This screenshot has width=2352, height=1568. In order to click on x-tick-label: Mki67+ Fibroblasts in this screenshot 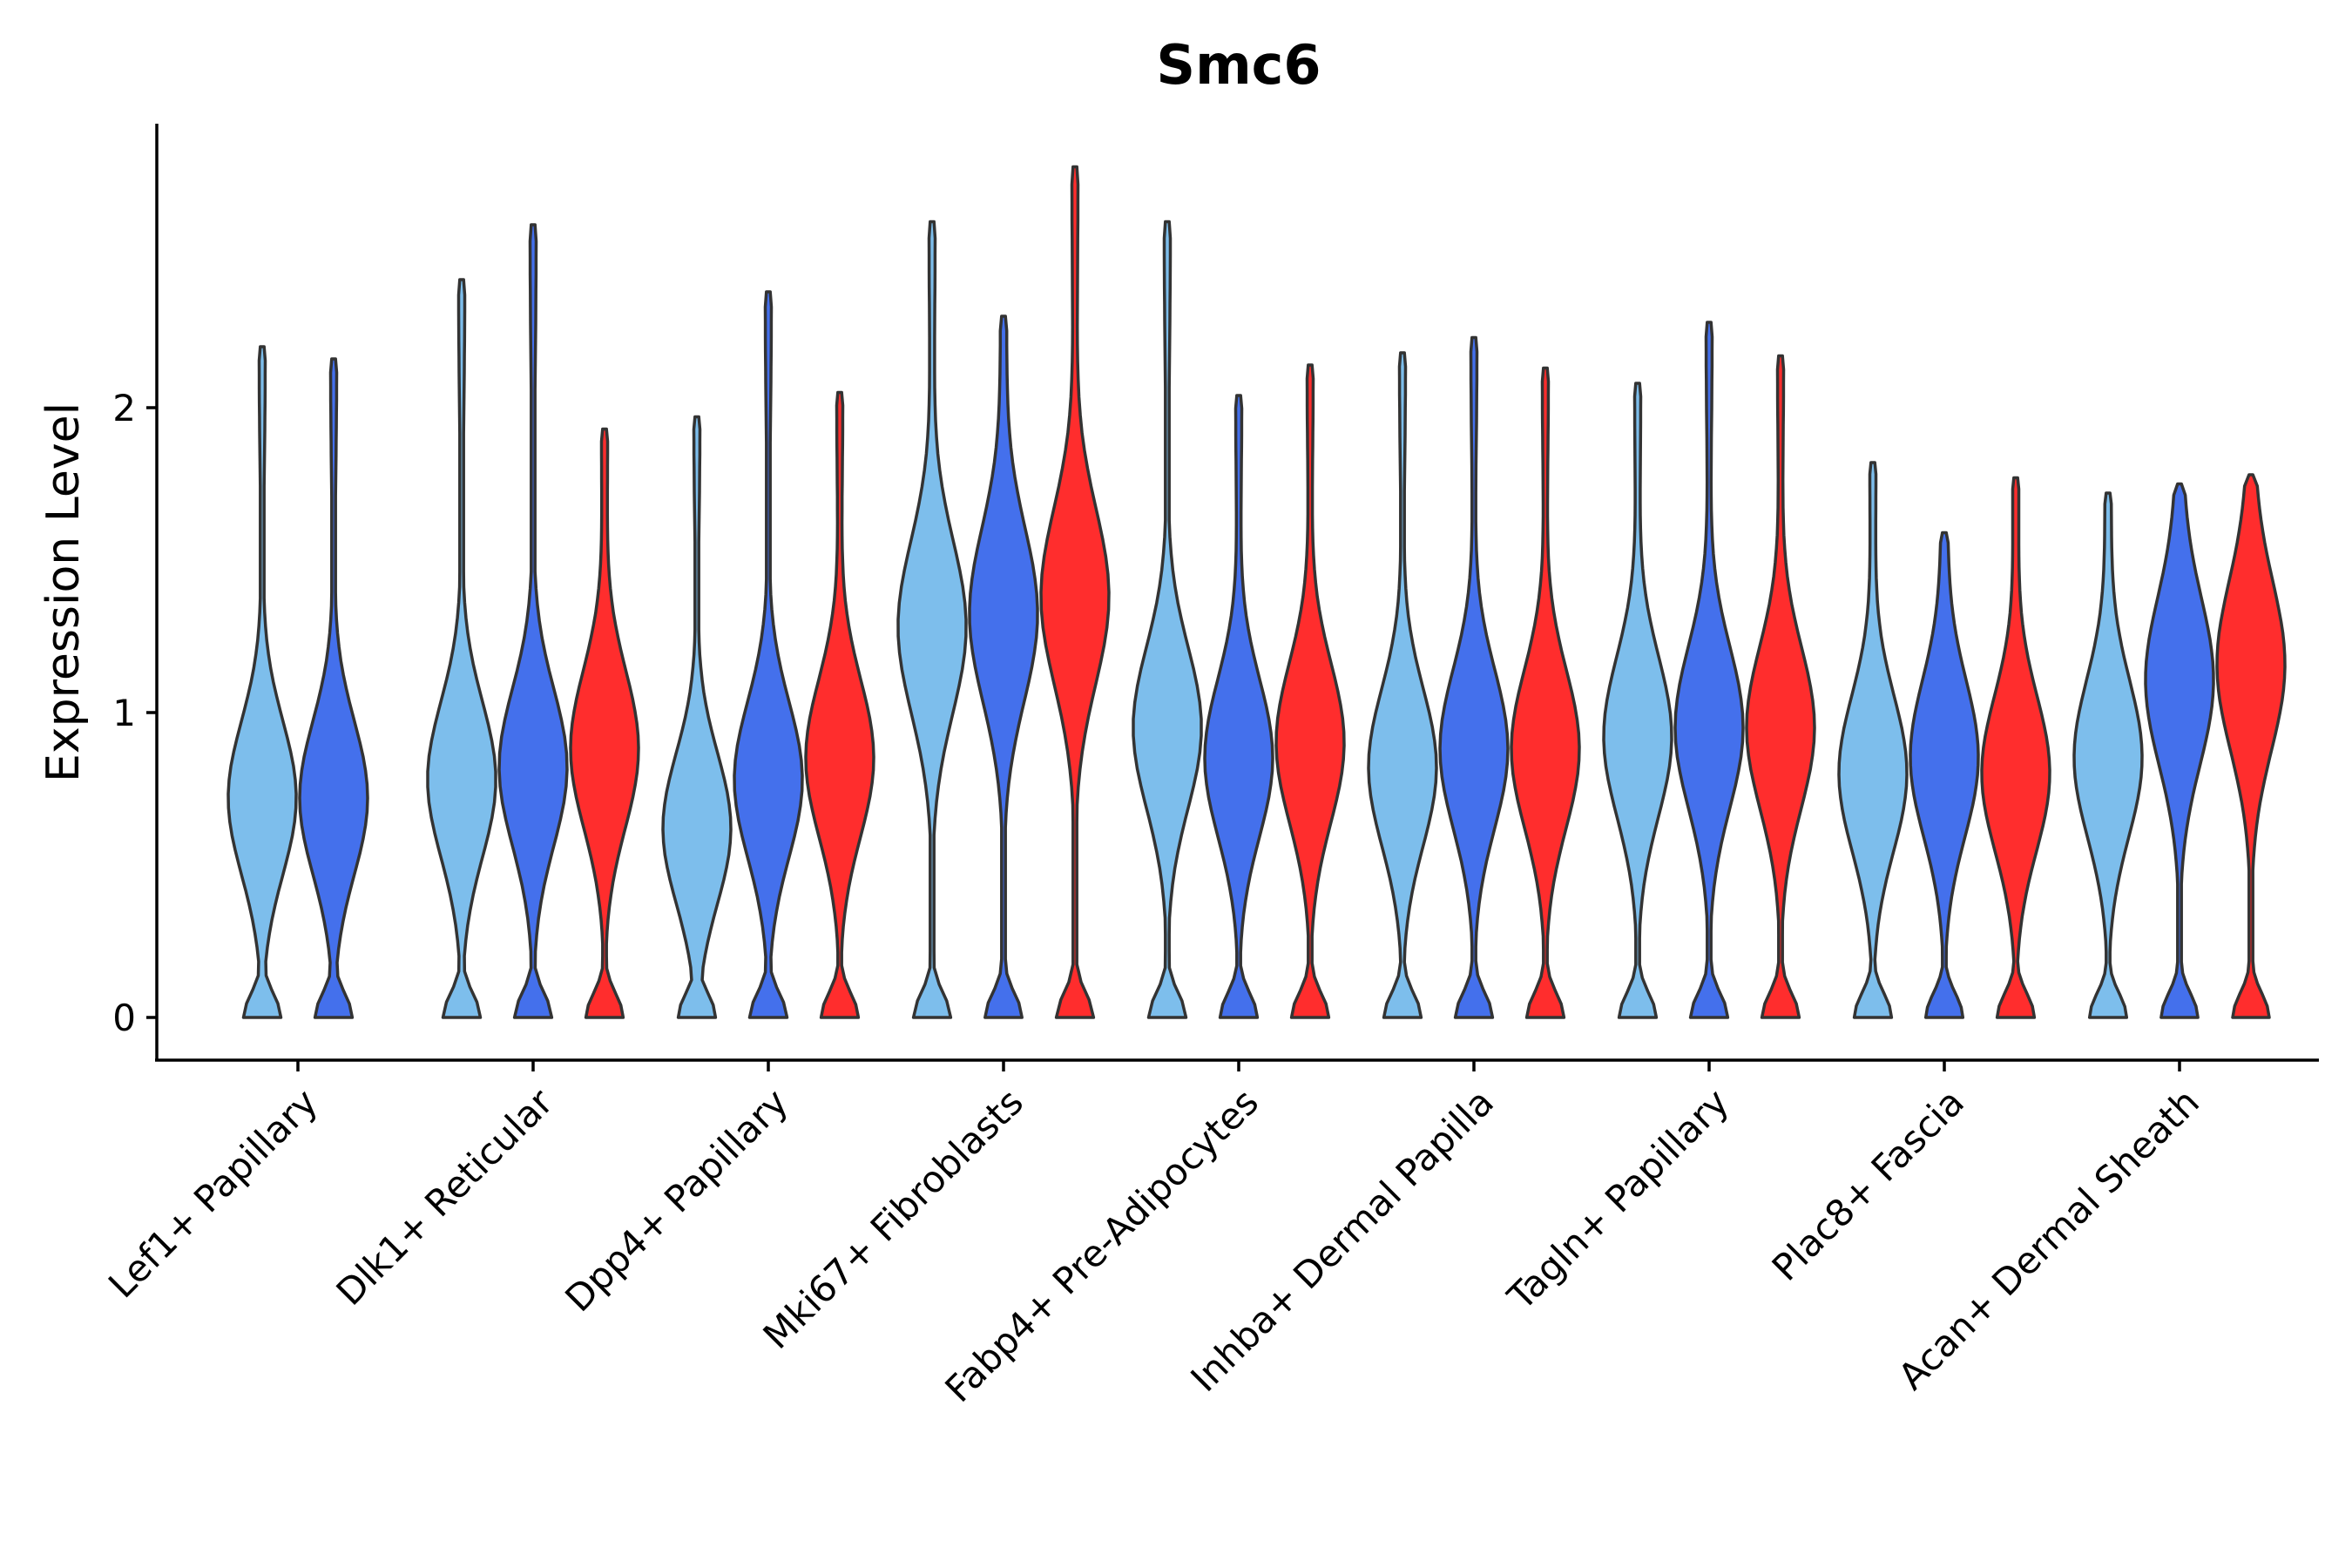, I will do `click(893, 1218)`.